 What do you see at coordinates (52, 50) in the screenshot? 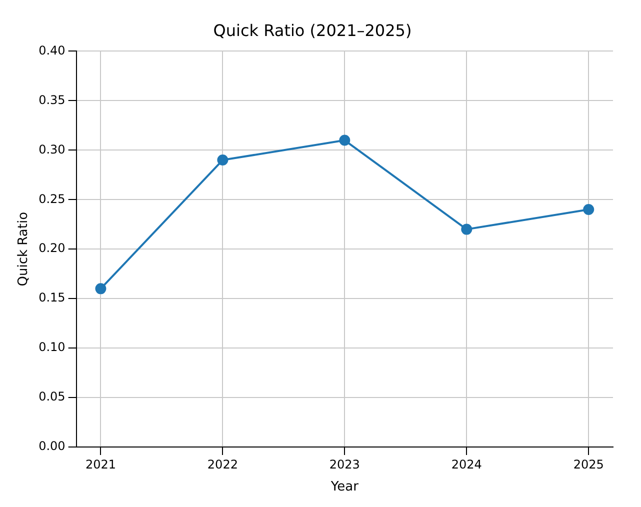
I see `y-tick-label: 0.40` at bounding box center [52, 50].